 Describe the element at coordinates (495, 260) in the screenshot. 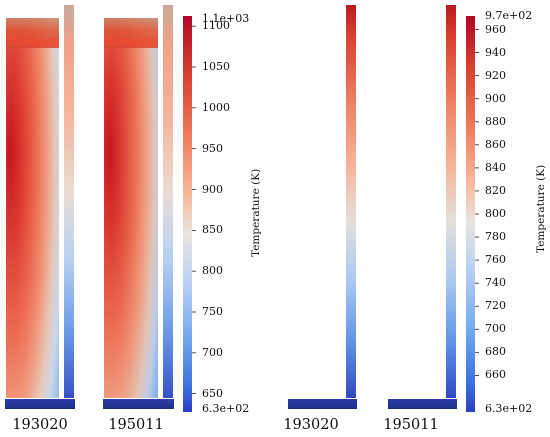

I see `colorbar-right-tick-label: 760` at that location.